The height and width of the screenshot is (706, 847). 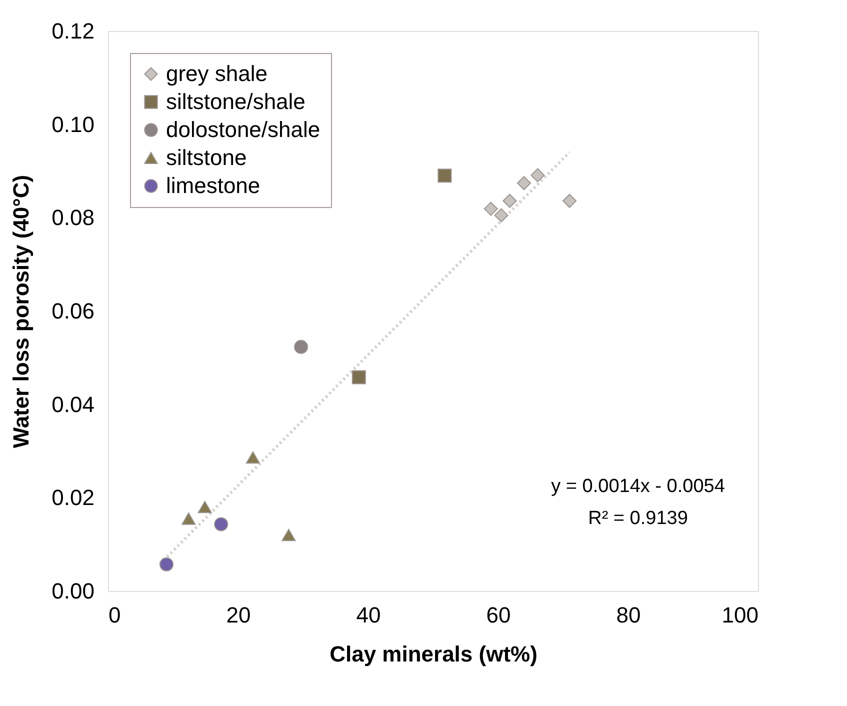 I want to click on legend-label: limestone, so click(x=213, y=185).